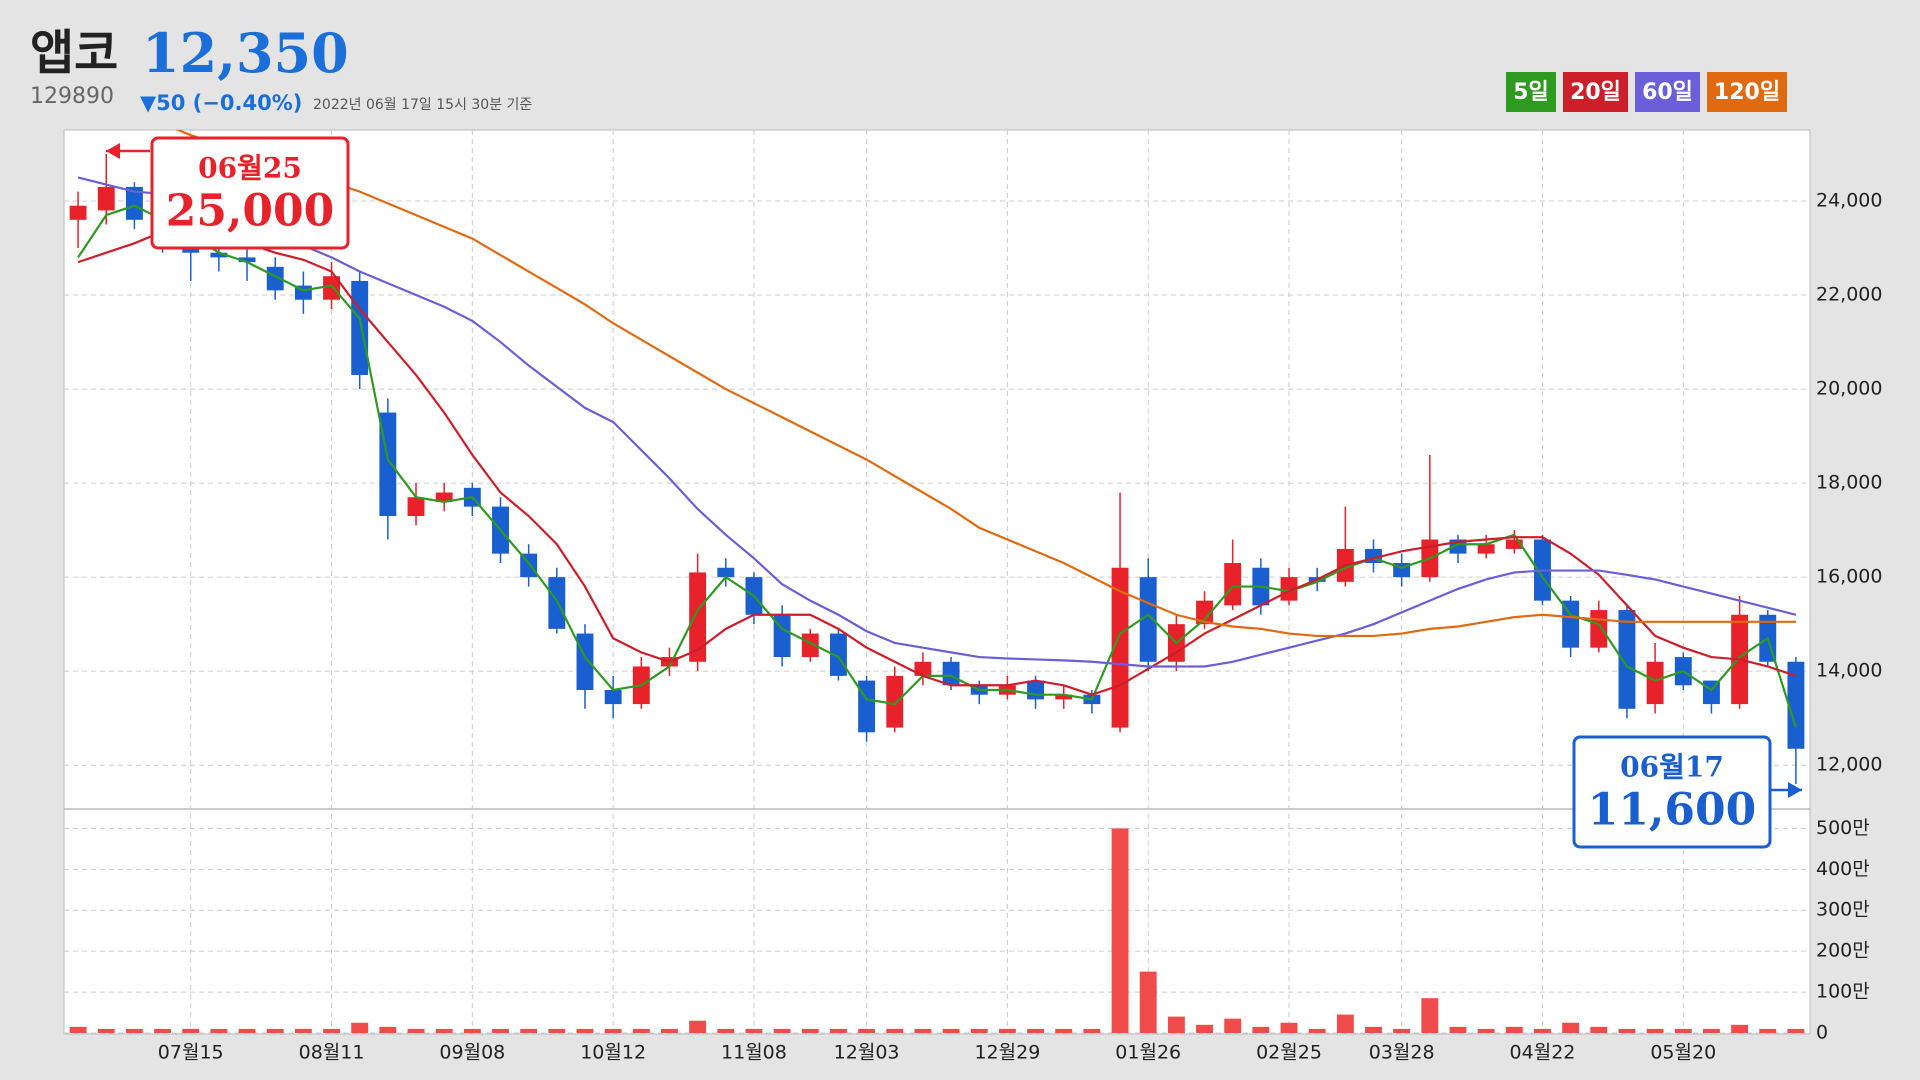 The width and height of the screenshot is (1920, 1080). Describe the element at coordinates (1843, 951) in the screenshot. I see `volume-tick-label: 200만` at that location.